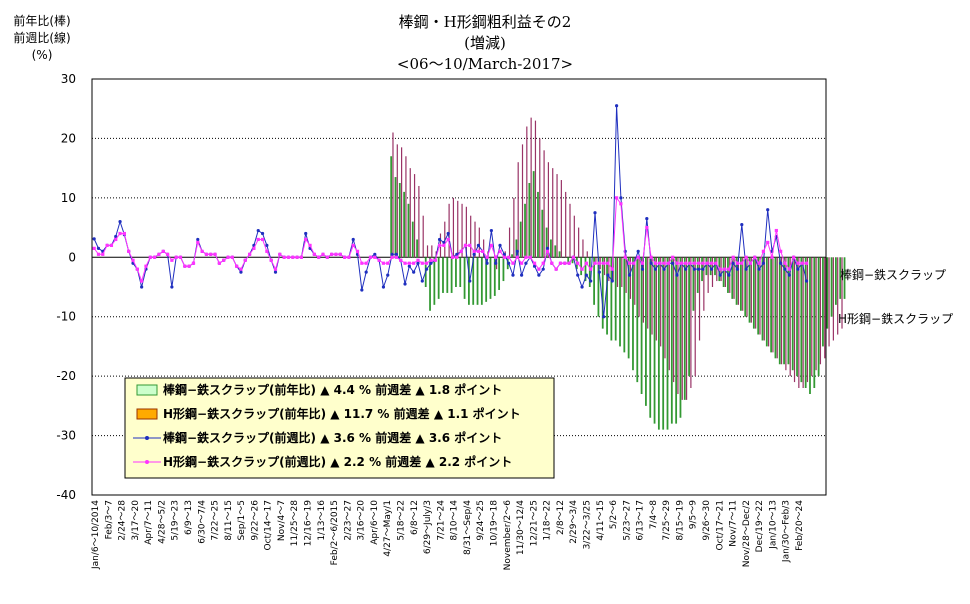  Describe the element at coordinates (481, 520) in the screenshot. I see `x-tick-label: 9/24〜25` at that location.